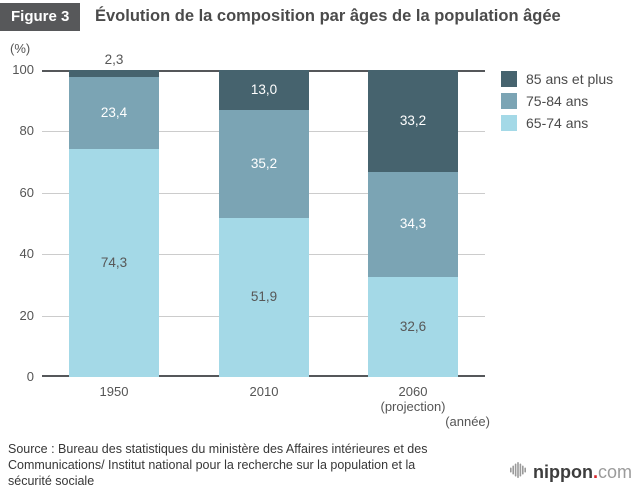 The height and width of the screenshot is (491, 640). I want to click on lantern-icon, so click(518, 472).